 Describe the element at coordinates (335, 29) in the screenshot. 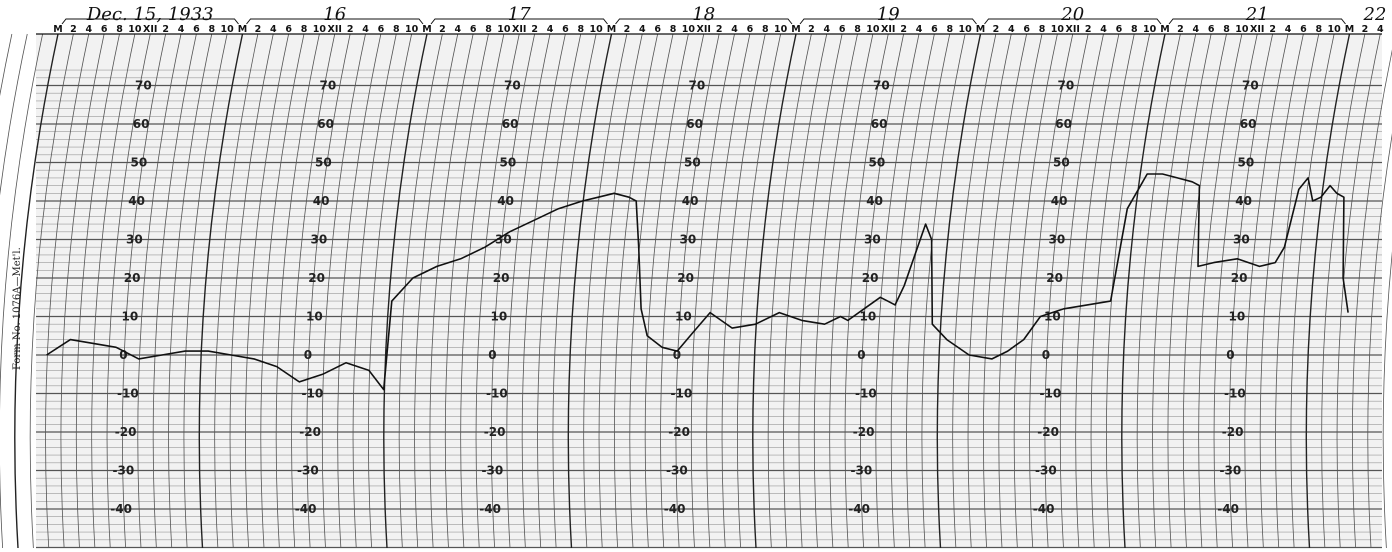

I see `hour-label: XII` at that location.